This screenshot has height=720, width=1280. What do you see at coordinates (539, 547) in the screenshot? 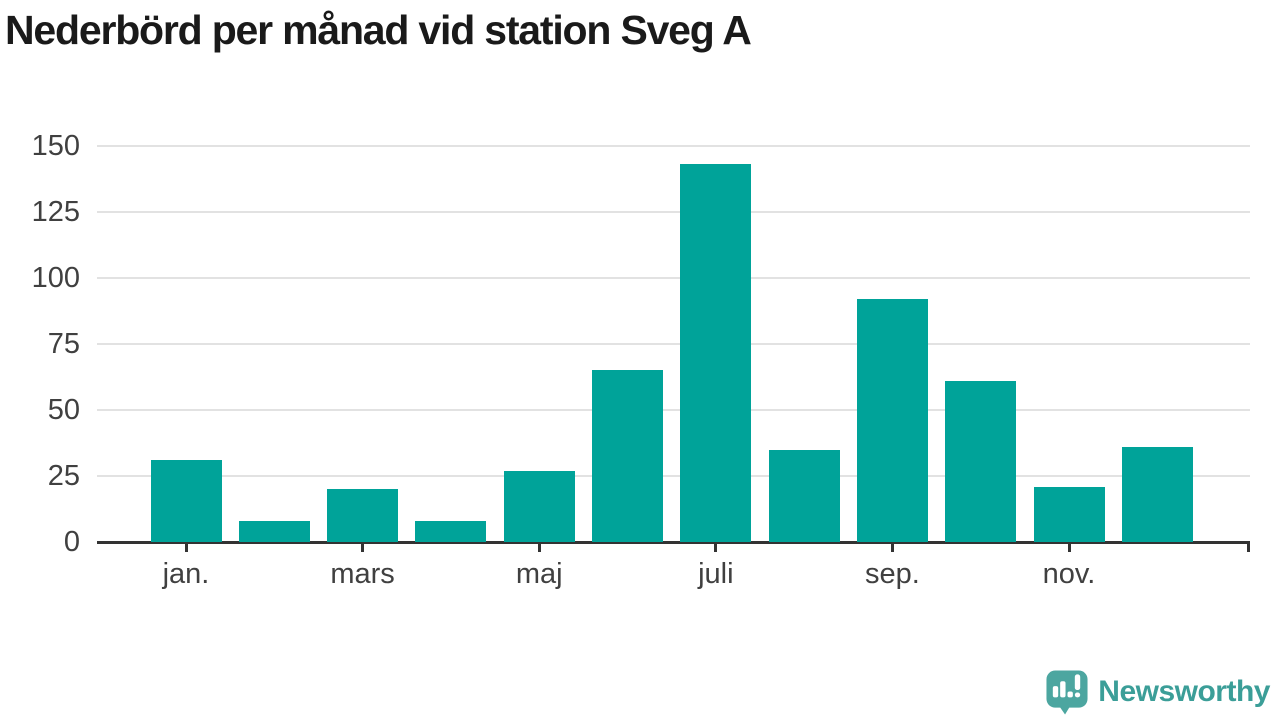
I see `x-tick-maj` at bounding box center [539, 547].